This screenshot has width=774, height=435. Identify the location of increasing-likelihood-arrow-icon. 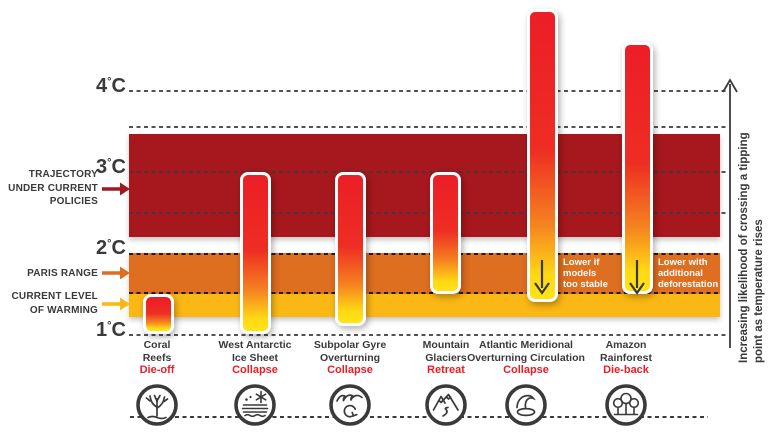
(730, 213).